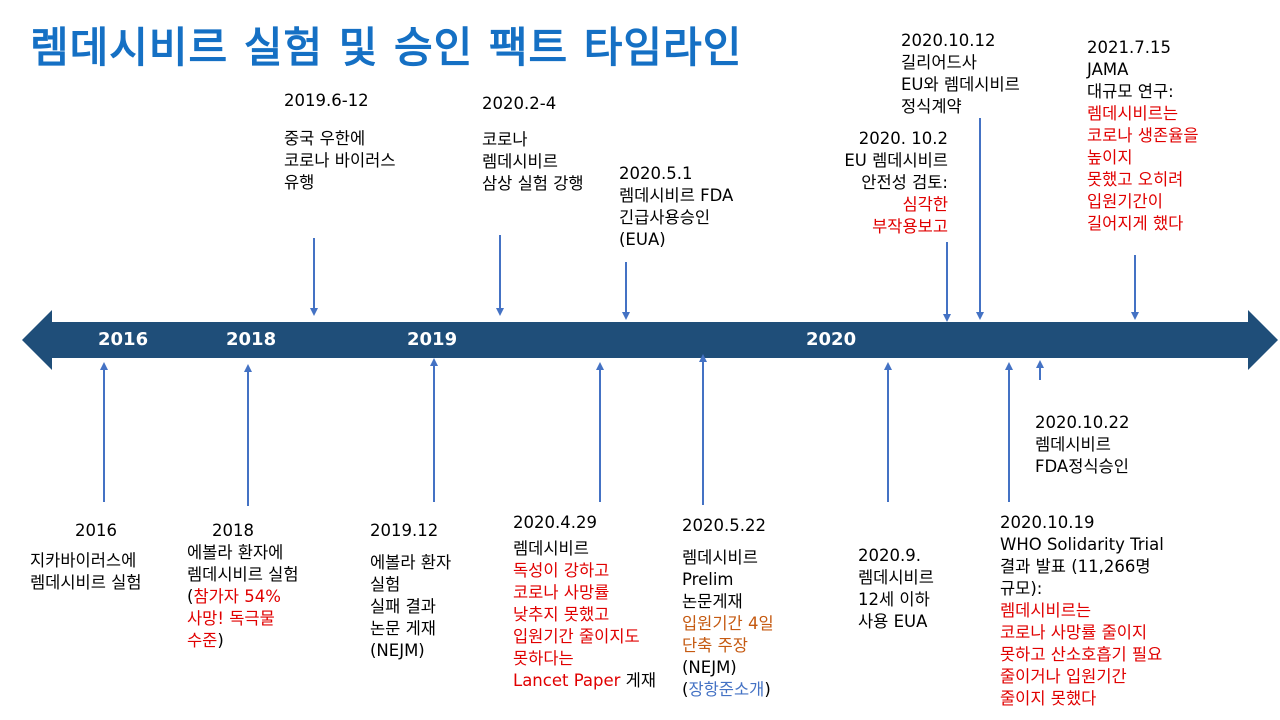  I want to click on event-text-line: 줄이거나 입원기간, so click(1082, 677).